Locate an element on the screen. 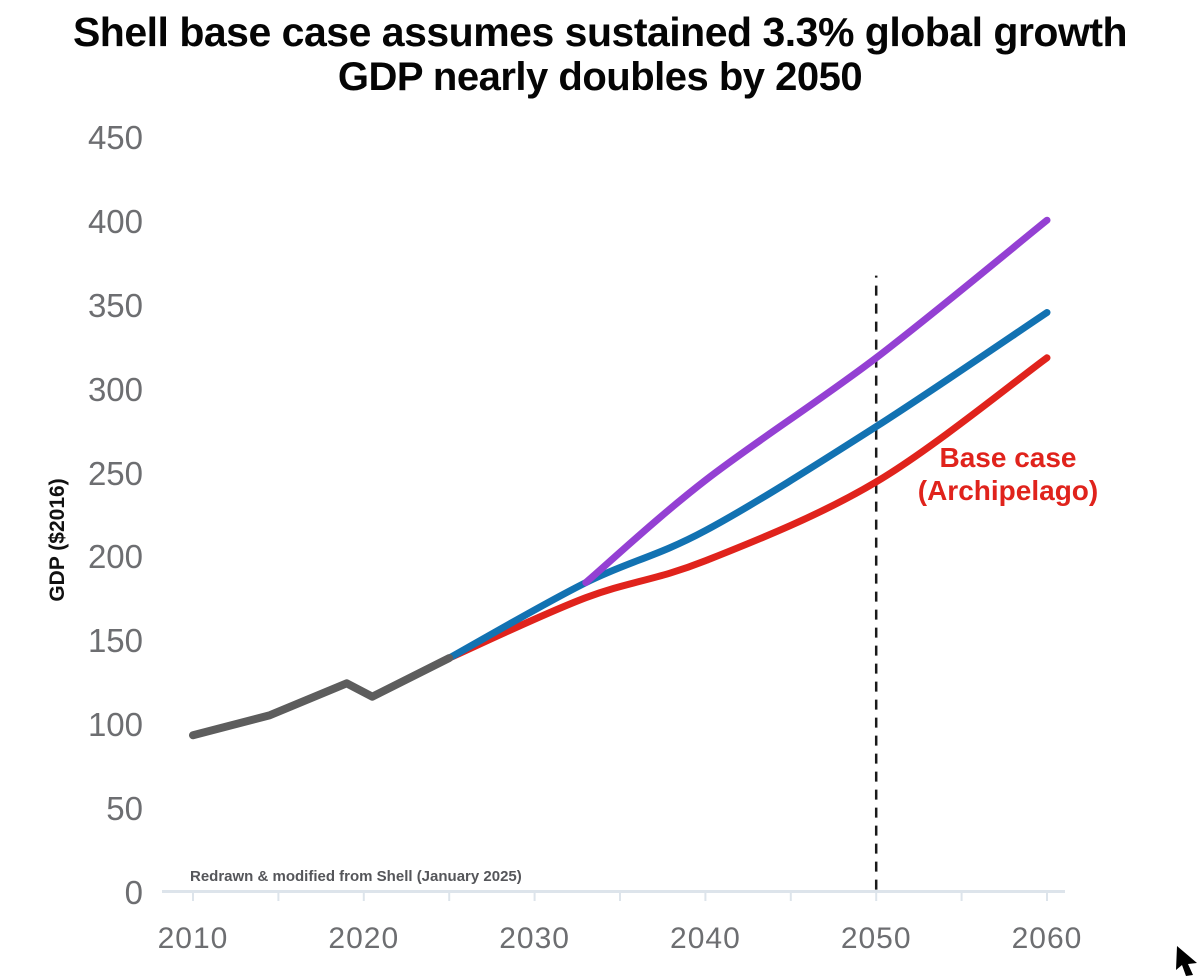  y-tick-label: 400 is located at coordinates (115, 221).